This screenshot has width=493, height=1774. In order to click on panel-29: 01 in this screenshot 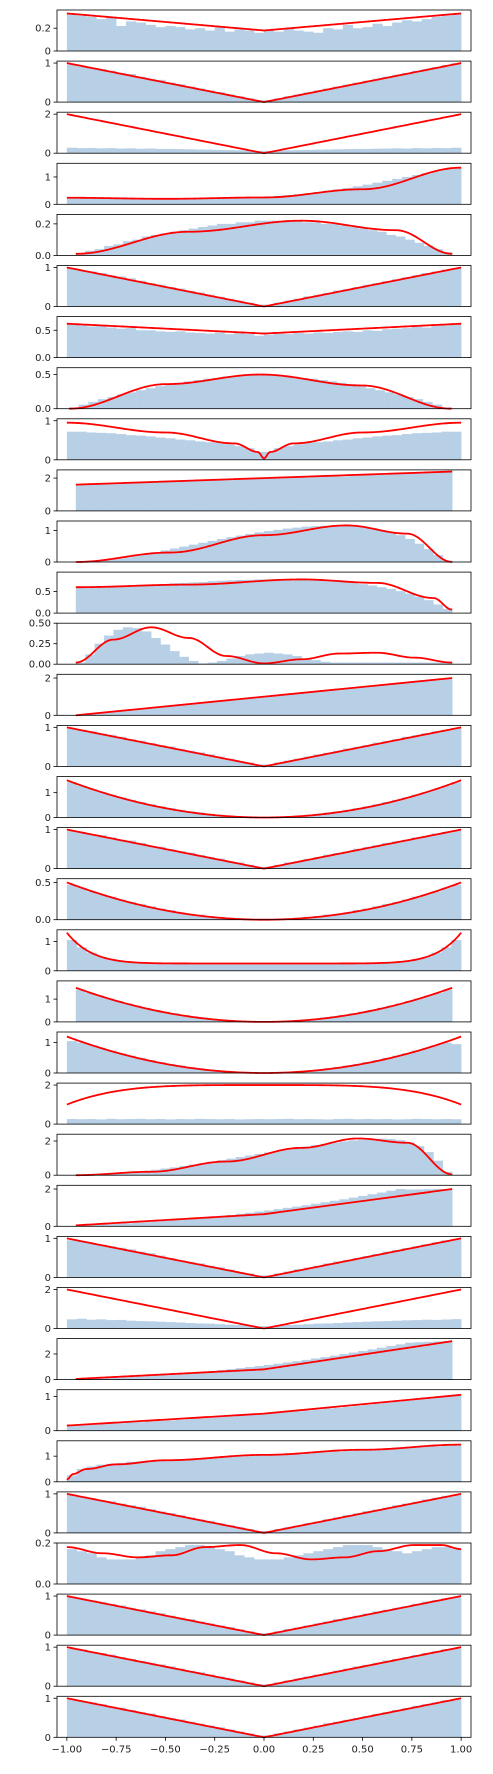, I will do `click(258, 1464)`.